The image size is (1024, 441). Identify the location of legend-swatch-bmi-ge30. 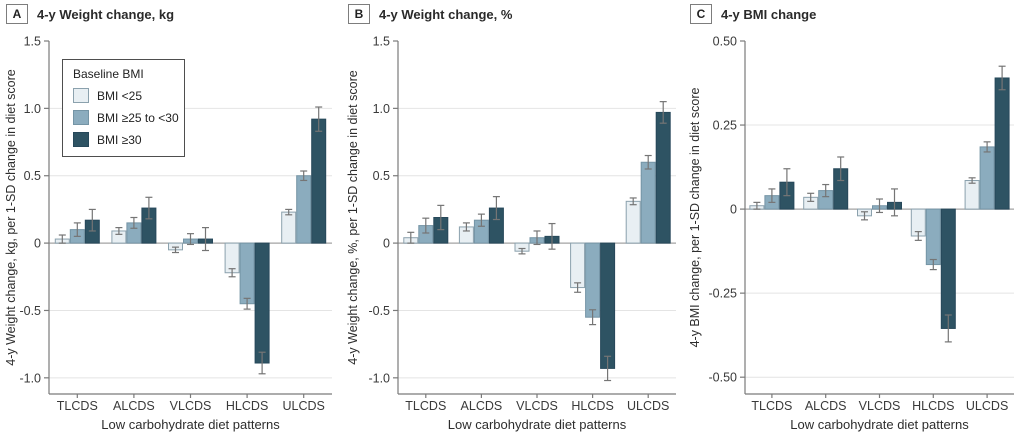
(81, 139).